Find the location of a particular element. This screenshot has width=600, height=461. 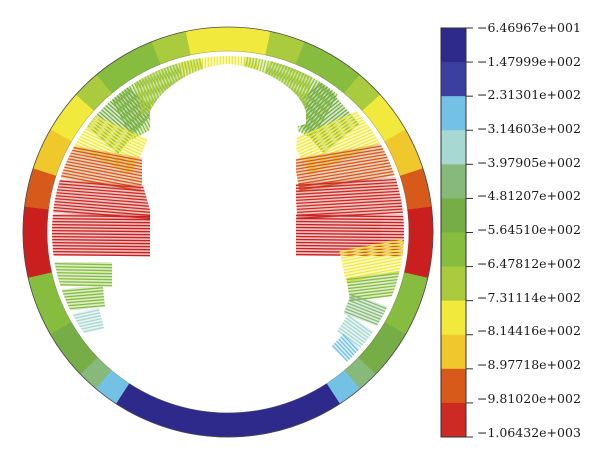

legend-label-0: −6.46967e+001 is located at coordinates (529, 27).